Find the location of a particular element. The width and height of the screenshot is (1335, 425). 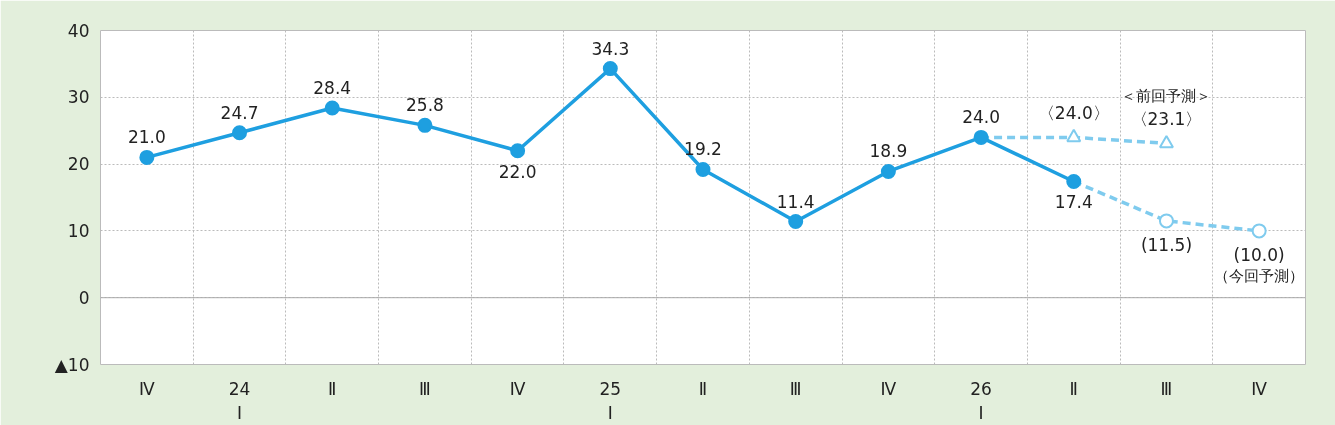

text: ＜前回予測＞ is located at coordinates (1166, 96).